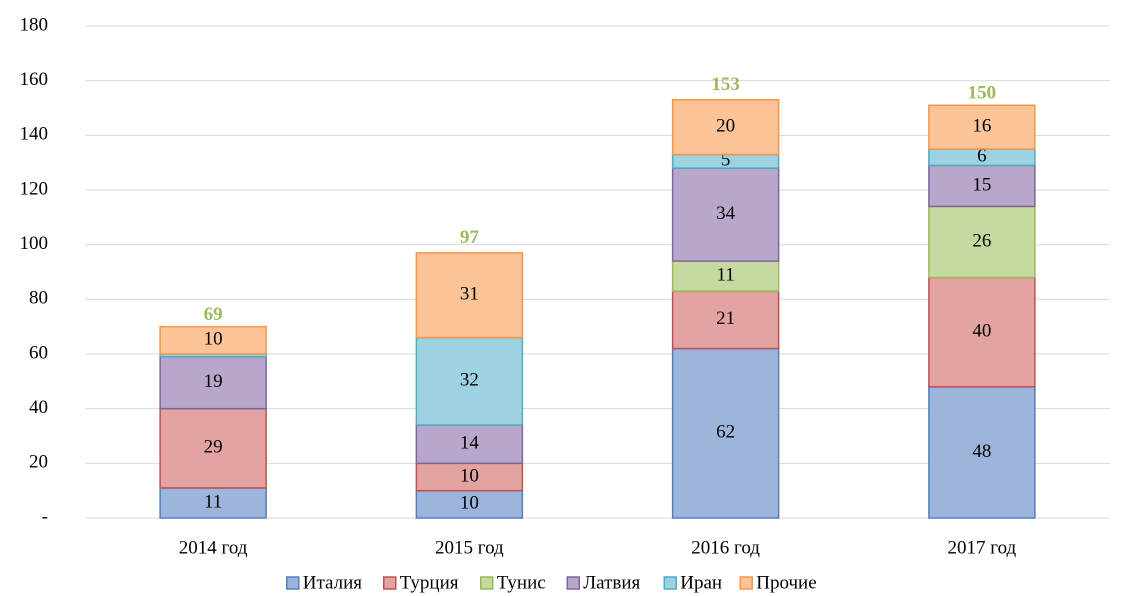 Image resolution: width=1124 pixels, height=596 pixels. Describe the element at coordinates (34, 79) in the screenshot. I see `y-tick-label: 160` at that location.